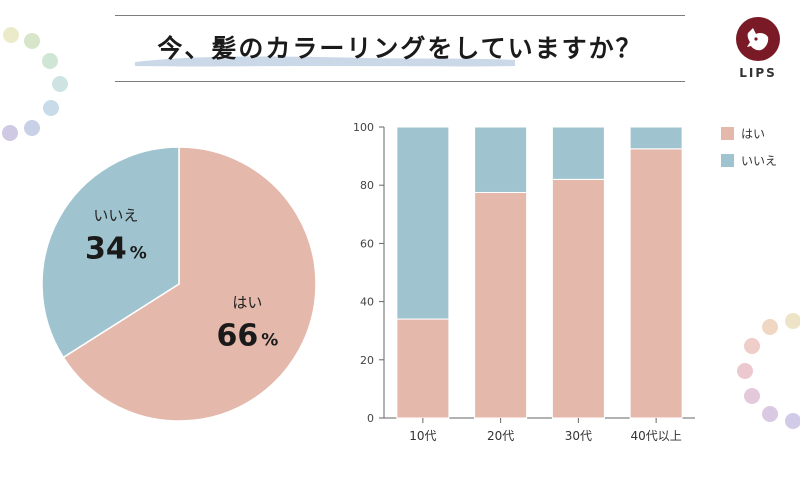  Describe the element at coordinates (500, 436) in the screenshot. I see `x-tick-label: 20代` at that location.